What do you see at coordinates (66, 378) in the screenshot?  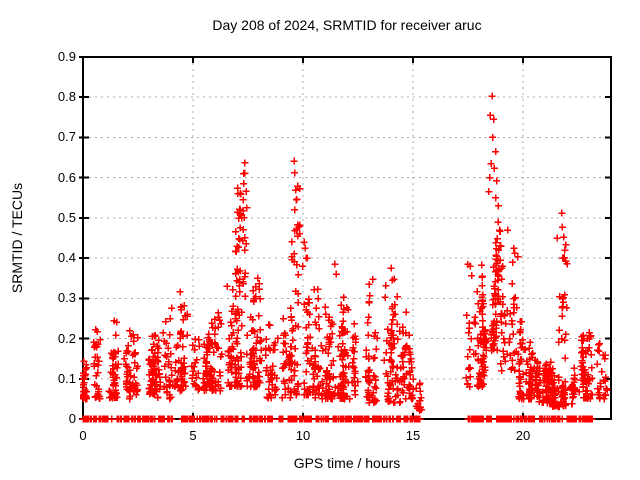 I see `y-tick-label-0.1: 0.1` at bounding box center [66, 378].